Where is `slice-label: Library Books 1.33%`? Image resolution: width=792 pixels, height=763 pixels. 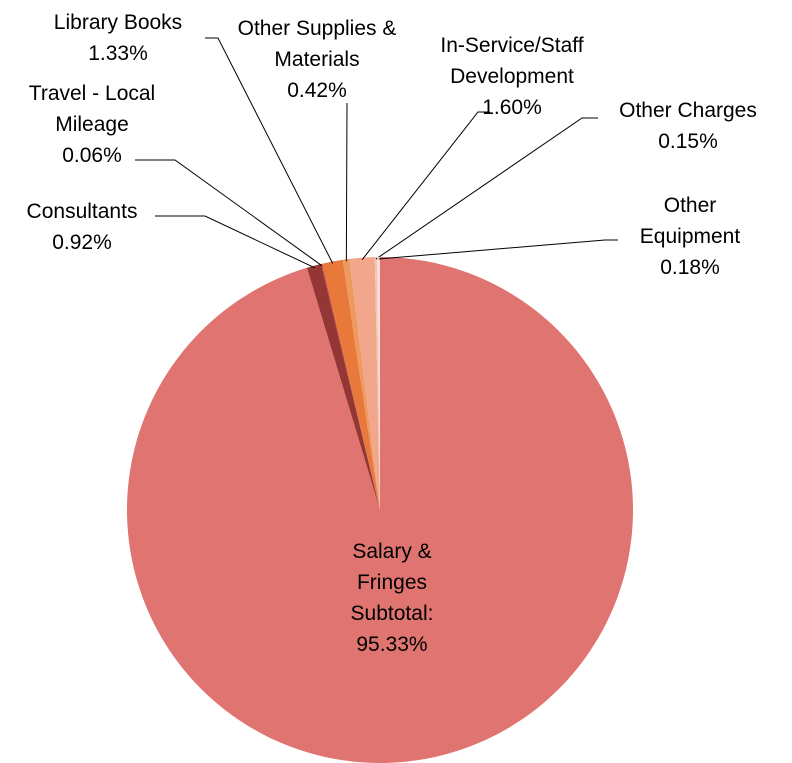 slice-label: Library Books 1.33% is located at coordinates (118, 38).